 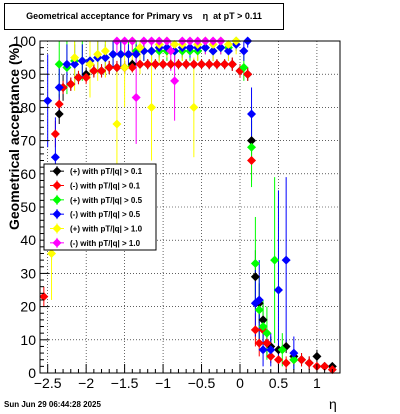 I want to click on y-tick-label: 90, so click(x=28, y=74).